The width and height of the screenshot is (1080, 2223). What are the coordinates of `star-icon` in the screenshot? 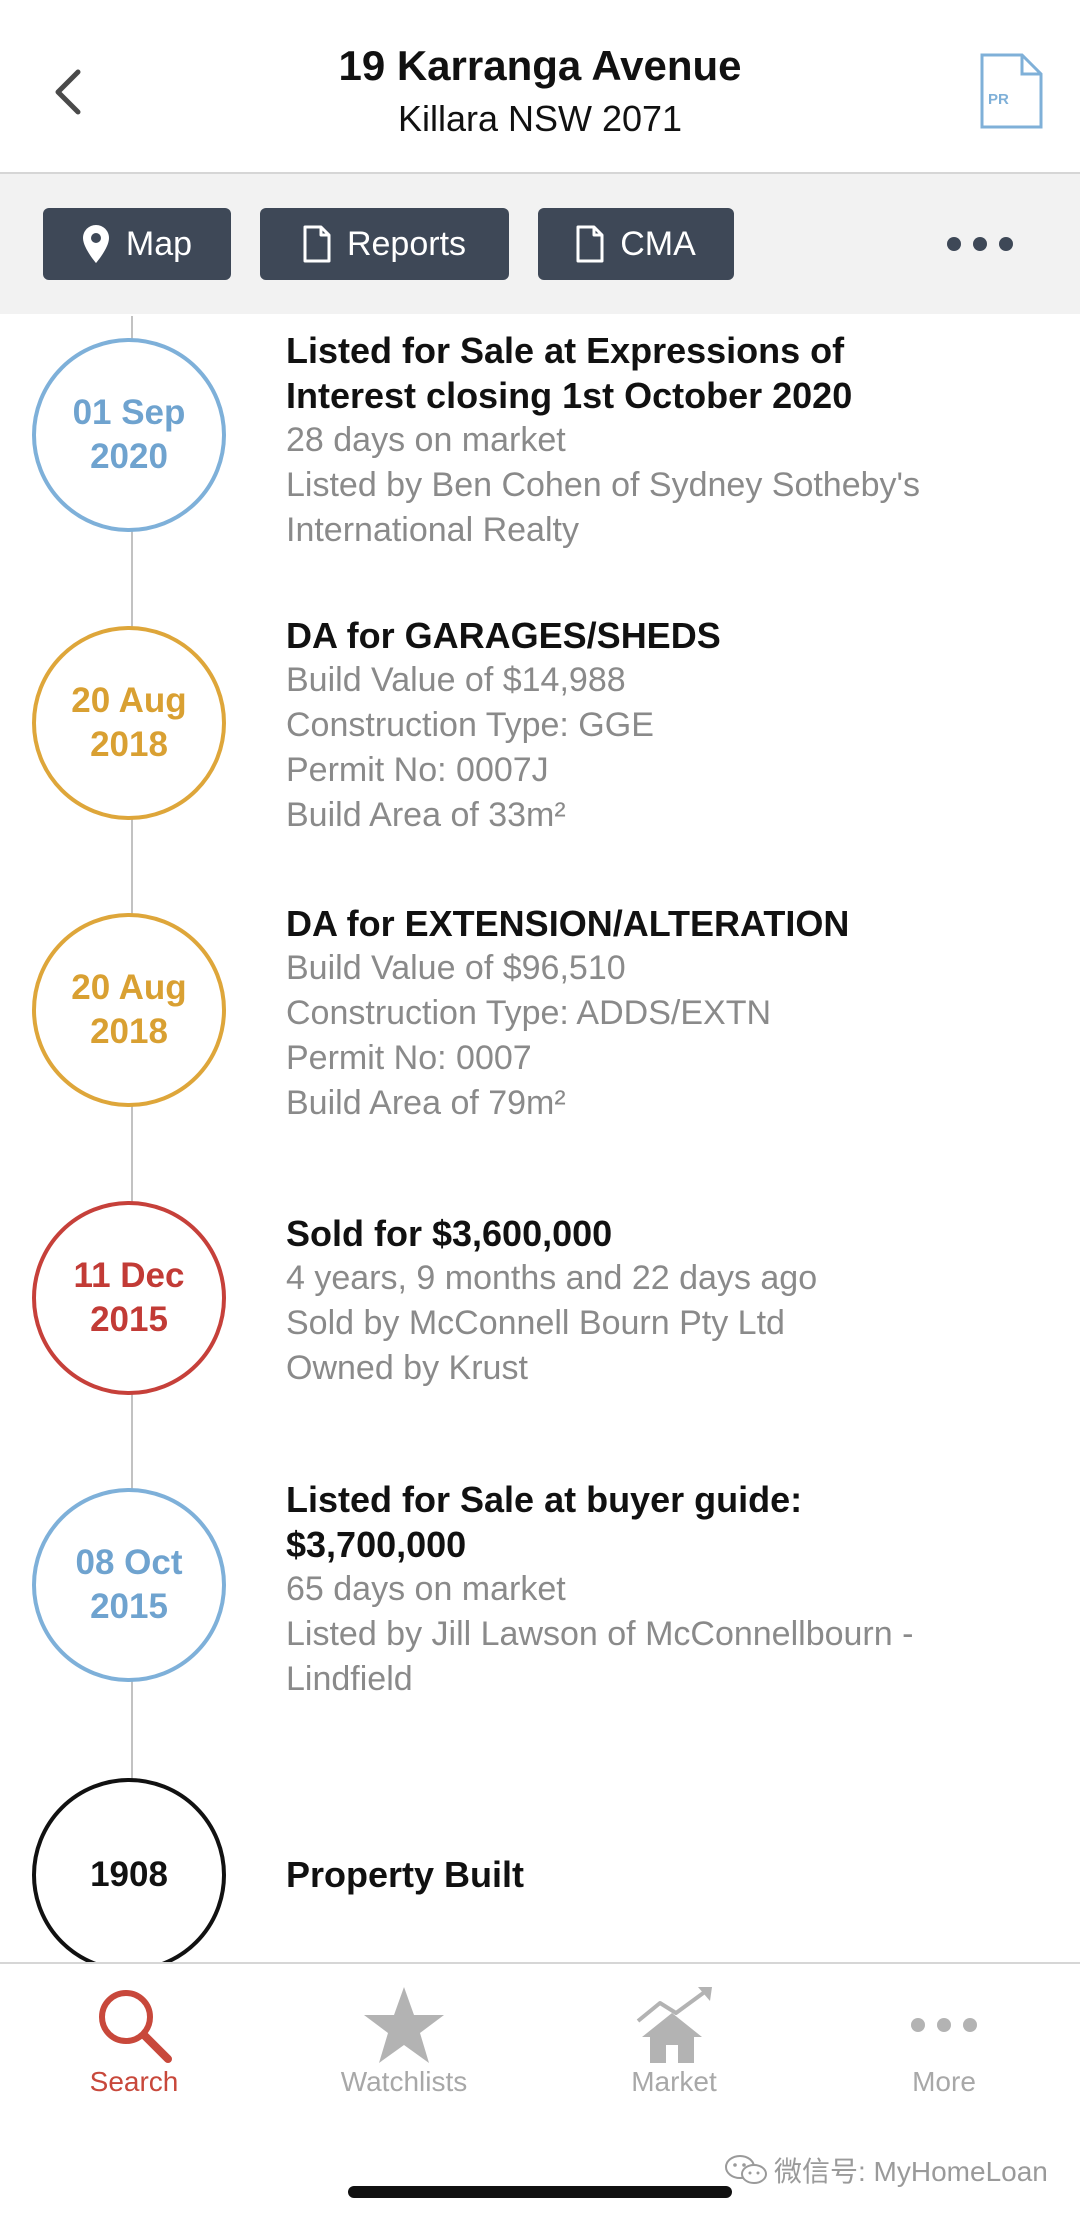 It's located at (404, 2025).